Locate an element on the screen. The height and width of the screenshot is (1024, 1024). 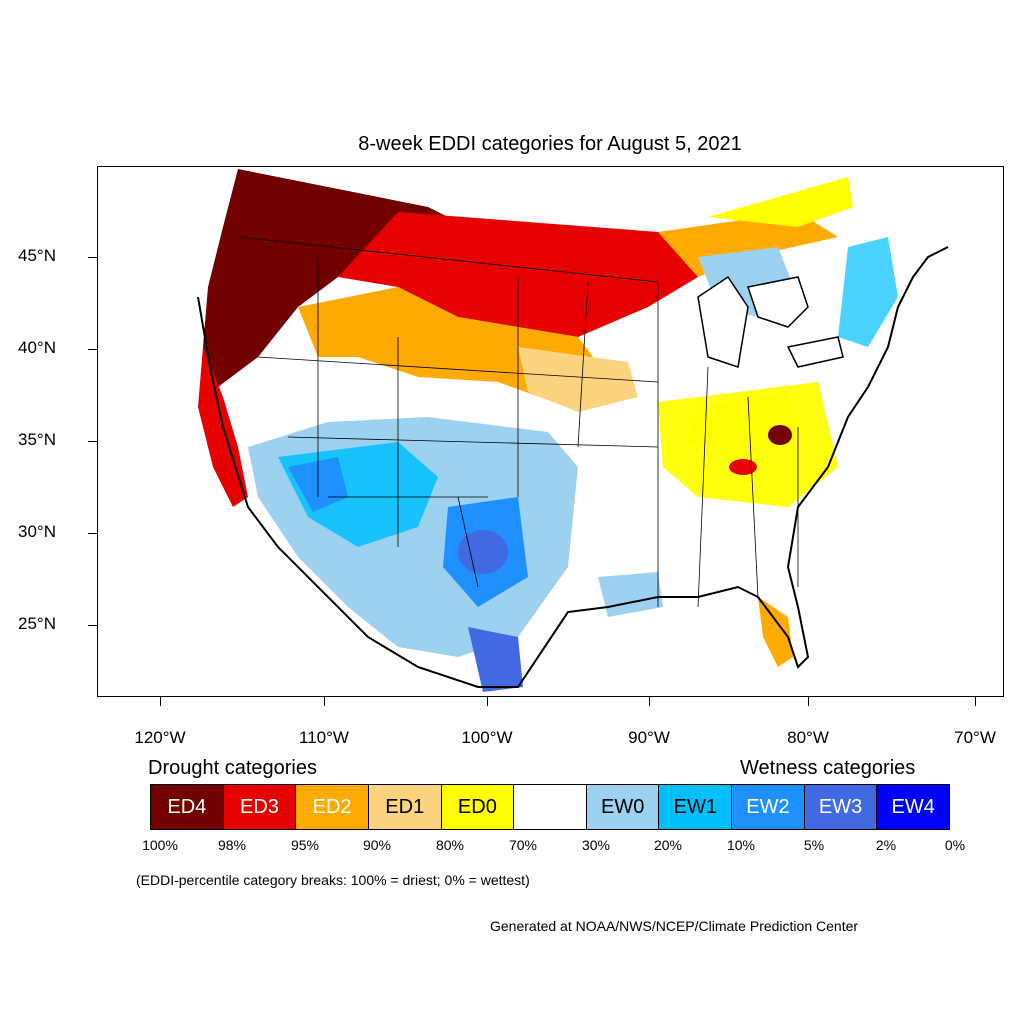
percent-break: 95% is located at coordinates (305, 845).